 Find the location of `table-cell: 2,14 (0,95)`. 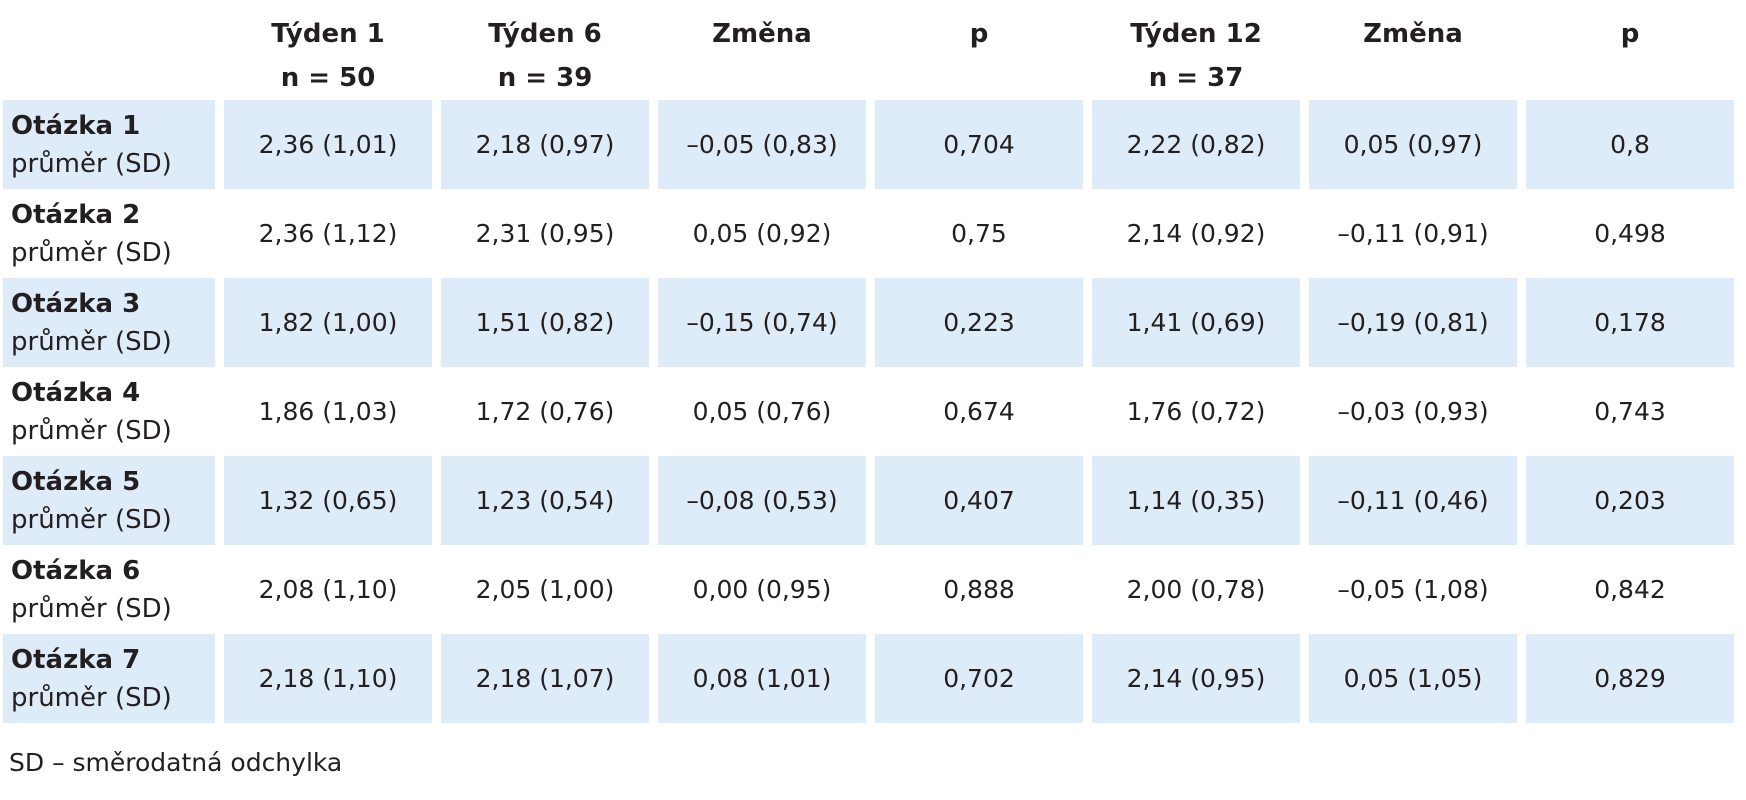

table-cell: 2,14 (0,95) is located at coordinates (1196, 678).